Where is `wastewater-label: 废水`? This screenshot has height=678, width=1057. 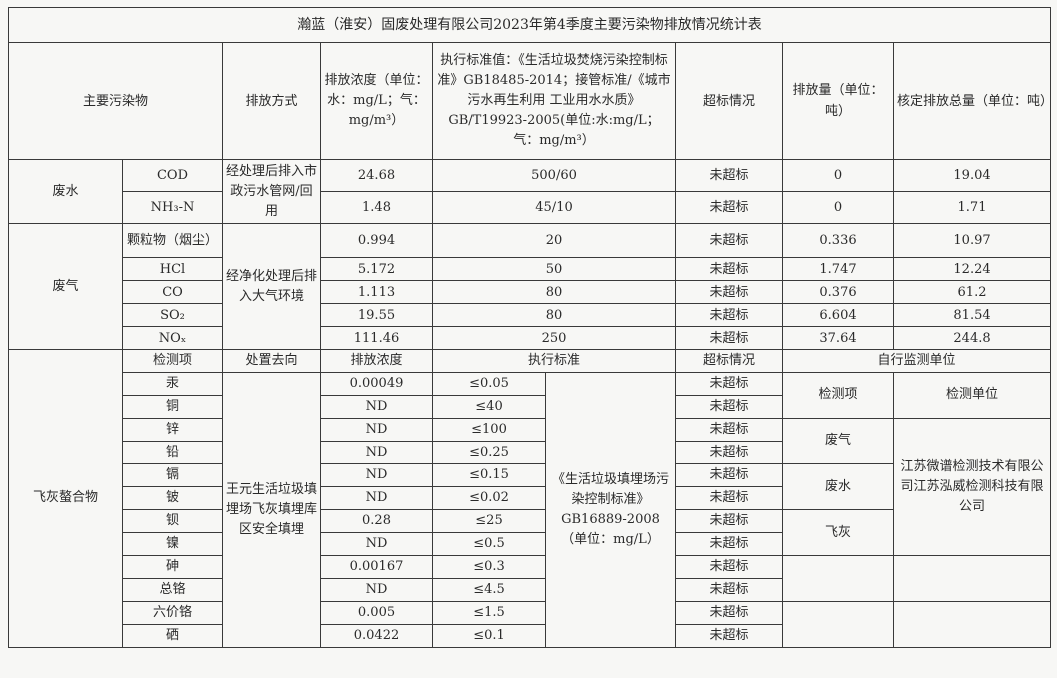
wastewater-label: 废水 is located at coordinates (65, 191).